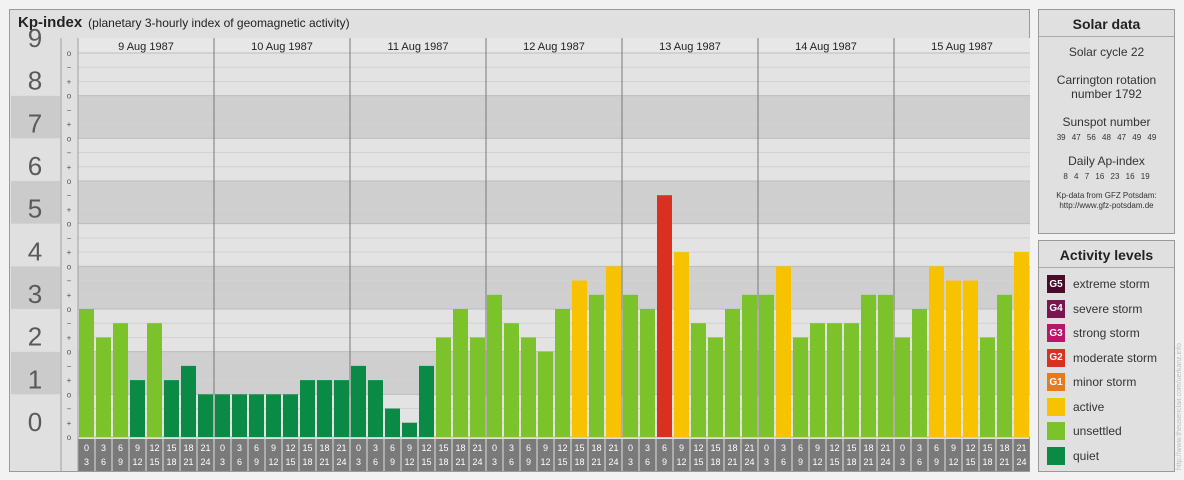  I want to click on legend-label: minor storm, so click(1105, 382).